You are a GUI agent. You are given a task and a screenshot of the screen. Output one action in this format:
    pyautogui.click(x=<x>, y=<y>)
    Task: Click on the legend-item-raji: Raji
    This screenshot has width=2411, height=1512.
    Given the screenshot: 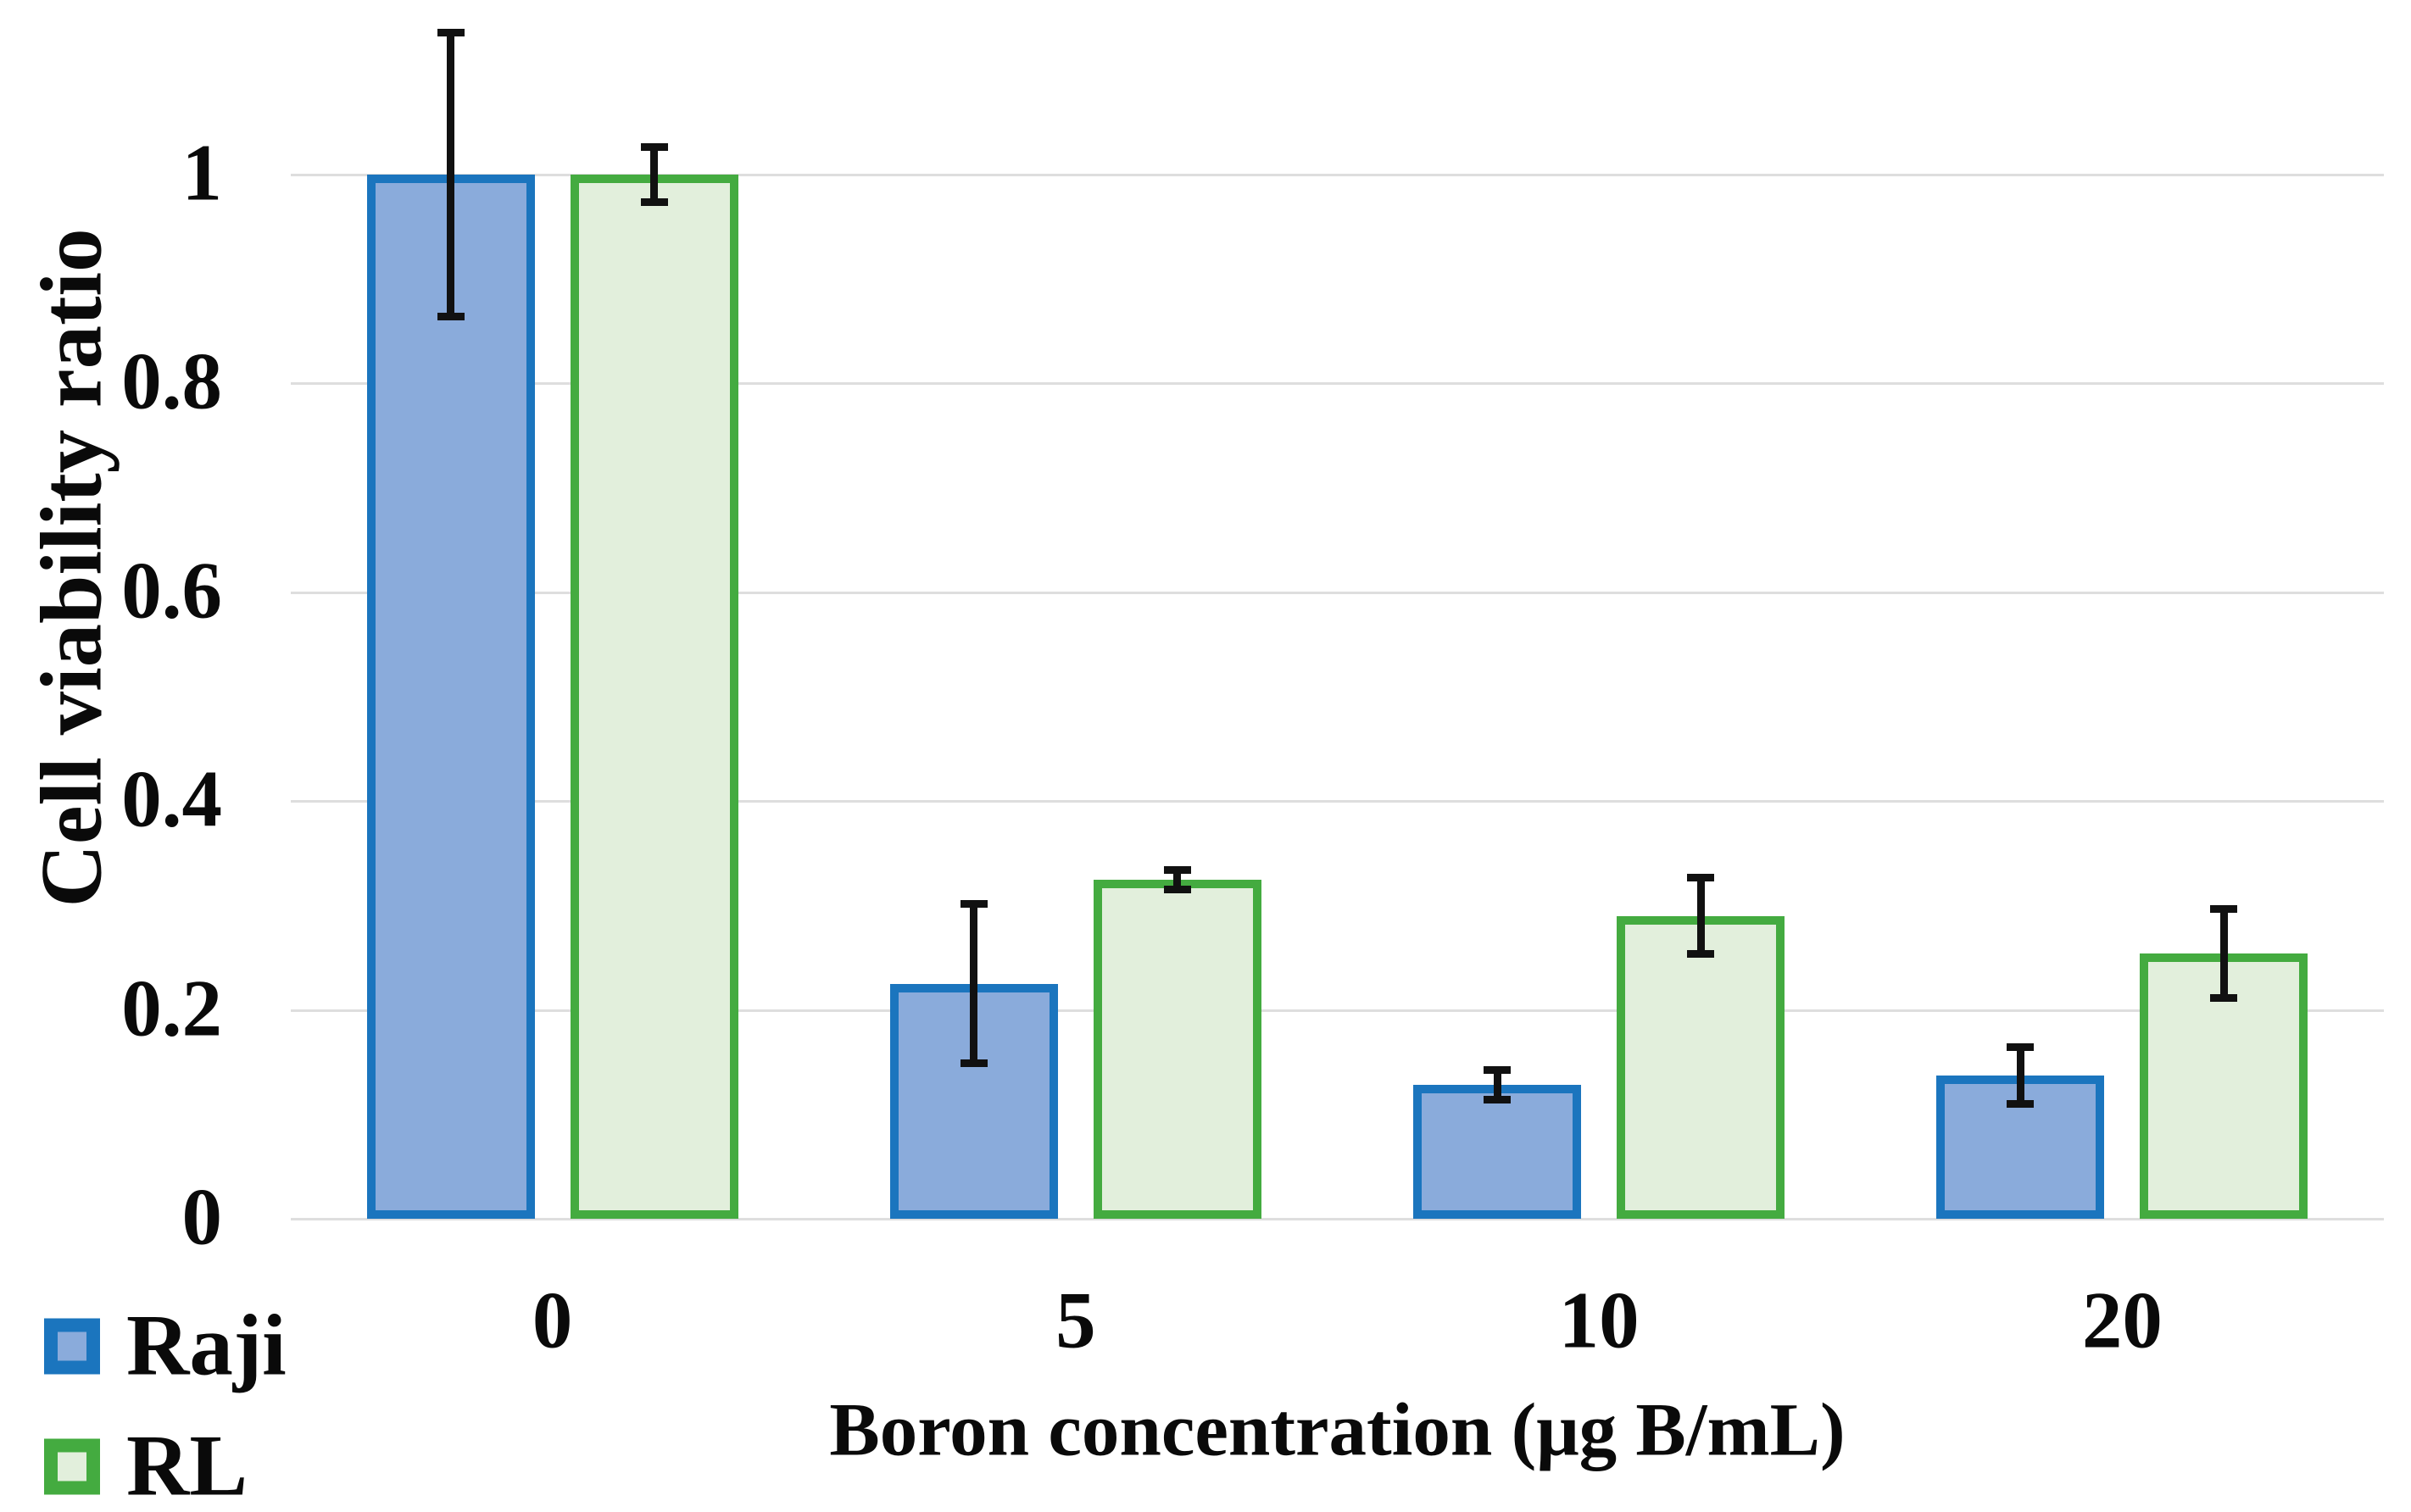 What is the action you would take?
    pyautogui.click(x=165, y=1346)
    